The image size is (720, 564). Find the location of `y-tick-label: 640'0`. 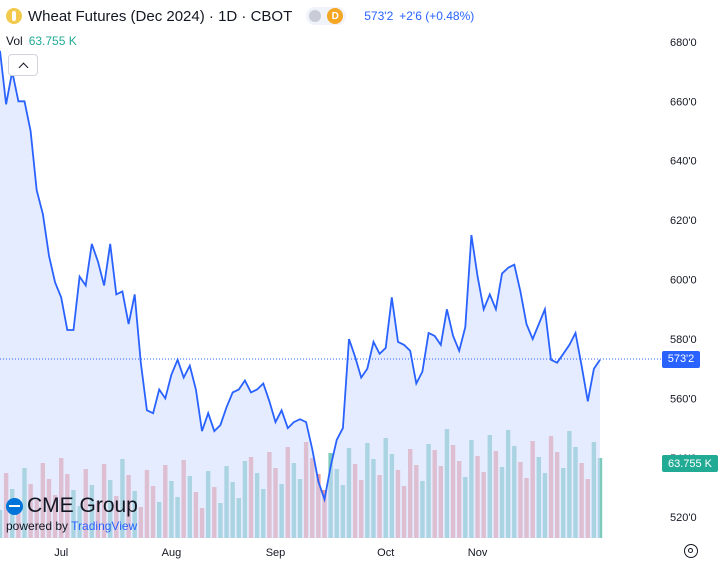

y-tick-label: 640'0 is located at coordinates (683, 162).